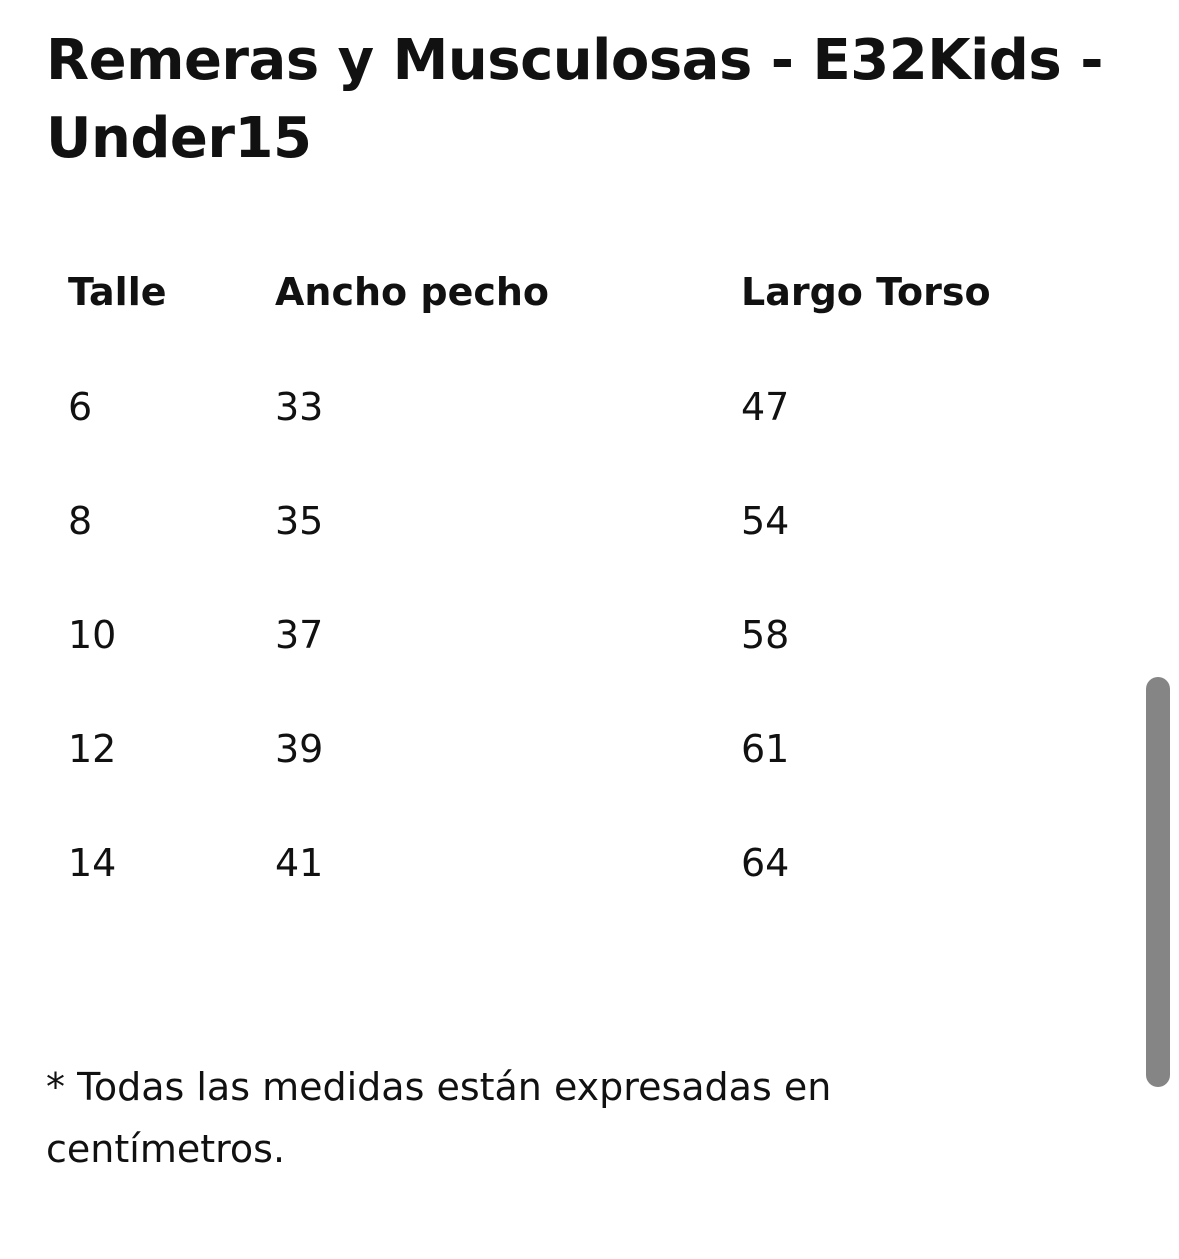  I want to click on page-title: Remeras y Musculosas - E32Kids - Under15, so click(574, 99).